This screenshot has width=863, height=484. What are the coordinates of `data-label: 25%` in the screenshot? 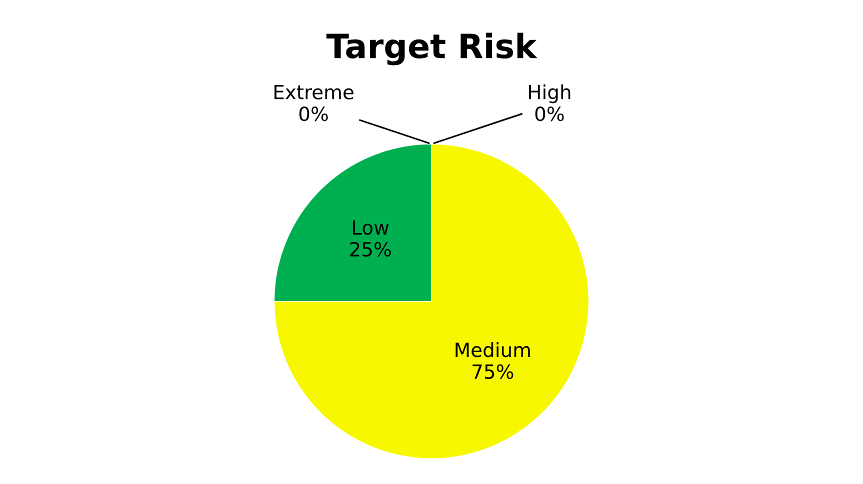 It's located at (370, 249).